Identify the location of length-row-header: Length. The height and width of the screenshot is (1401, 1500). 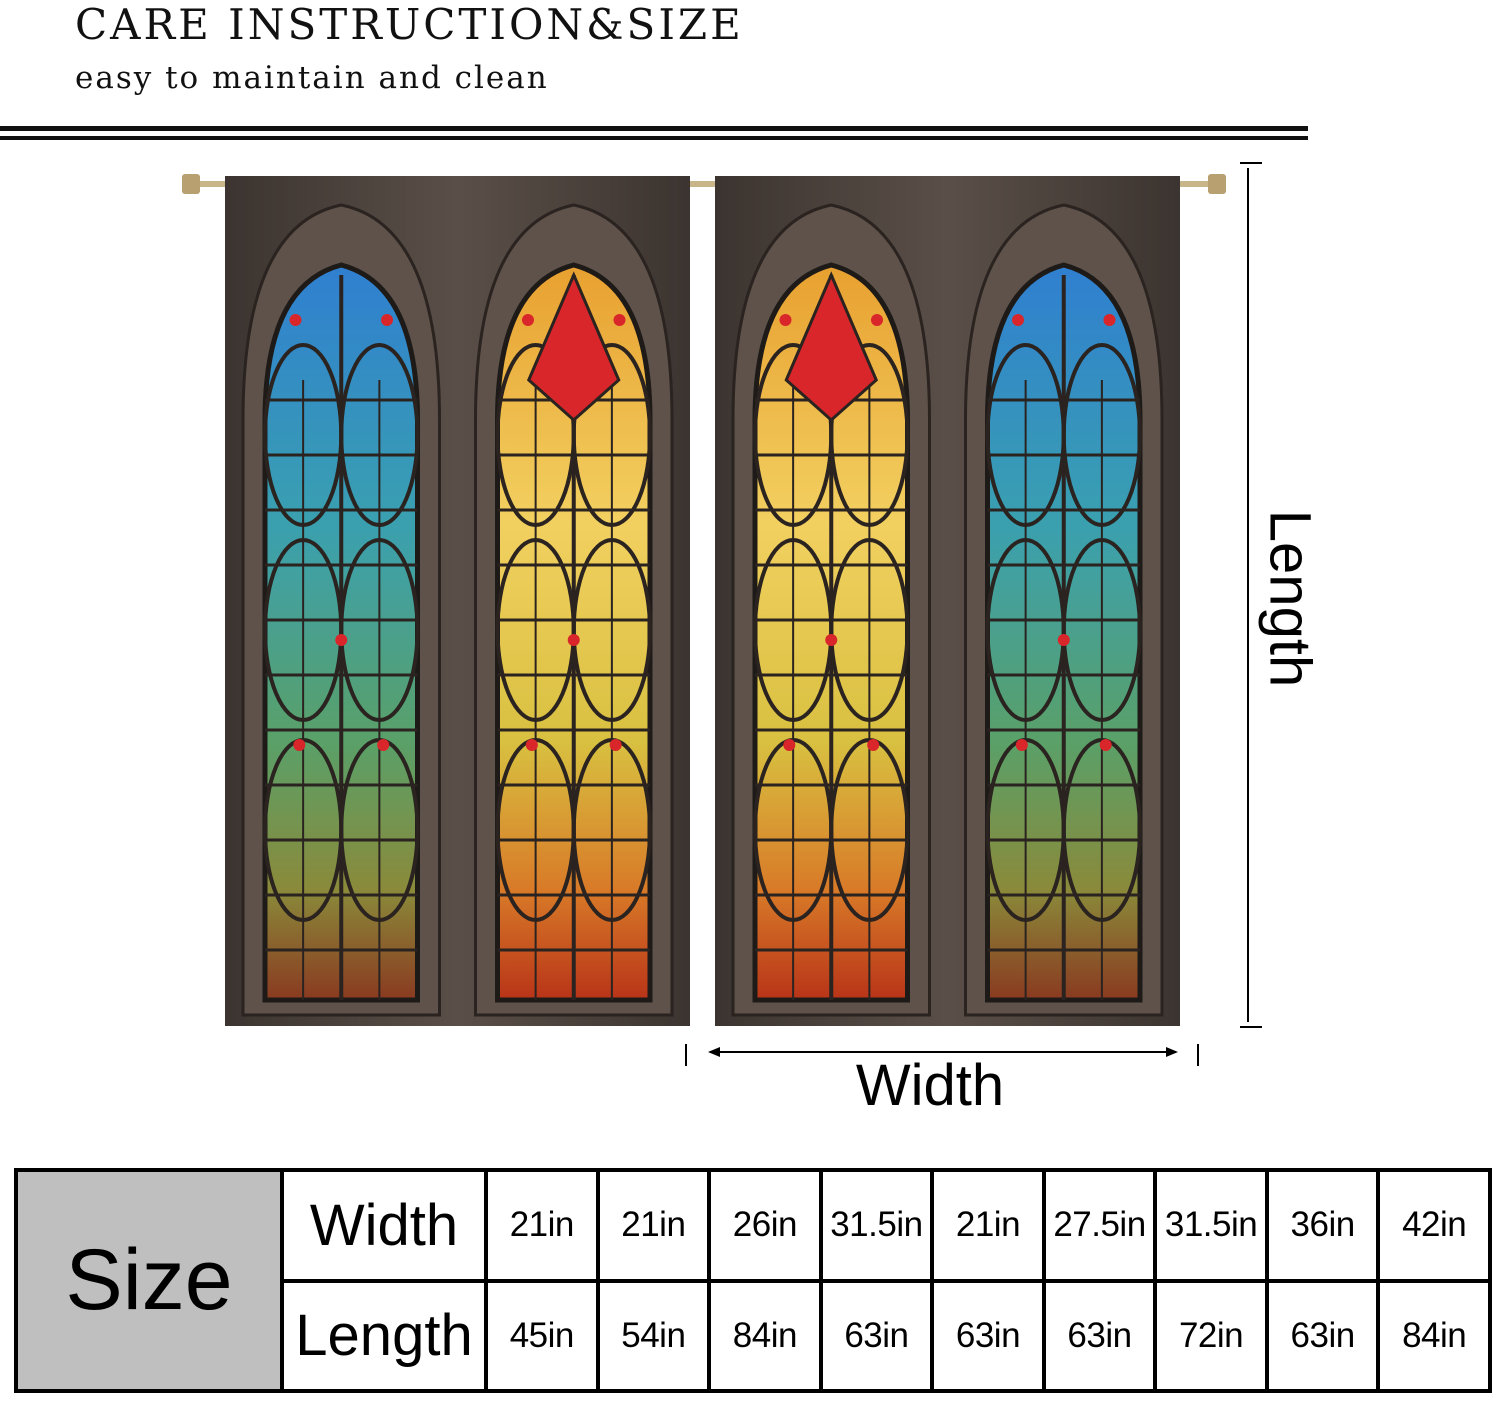
(384, 1335).